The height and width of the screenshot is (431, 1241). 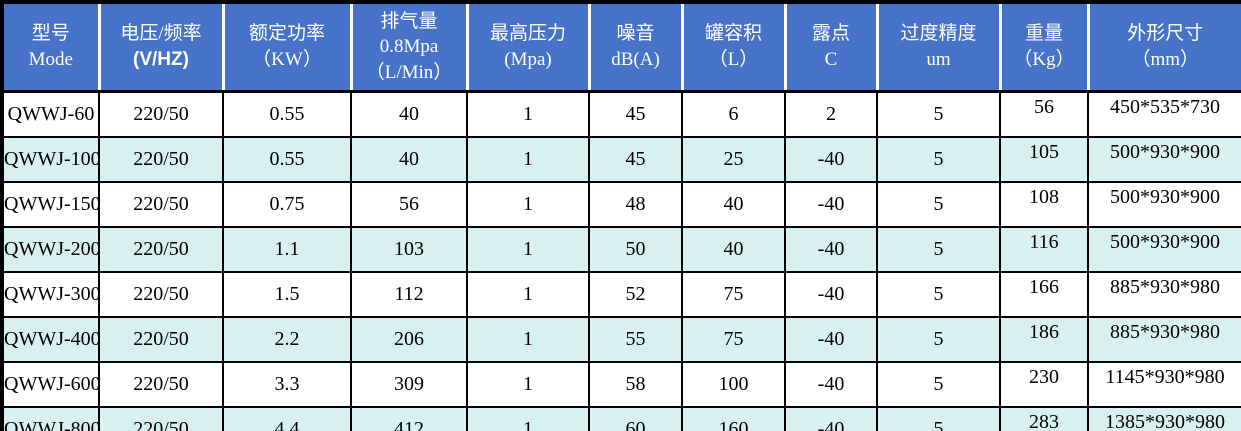 I want to click on cell-displacement: 112, so click(x=409, y=294).